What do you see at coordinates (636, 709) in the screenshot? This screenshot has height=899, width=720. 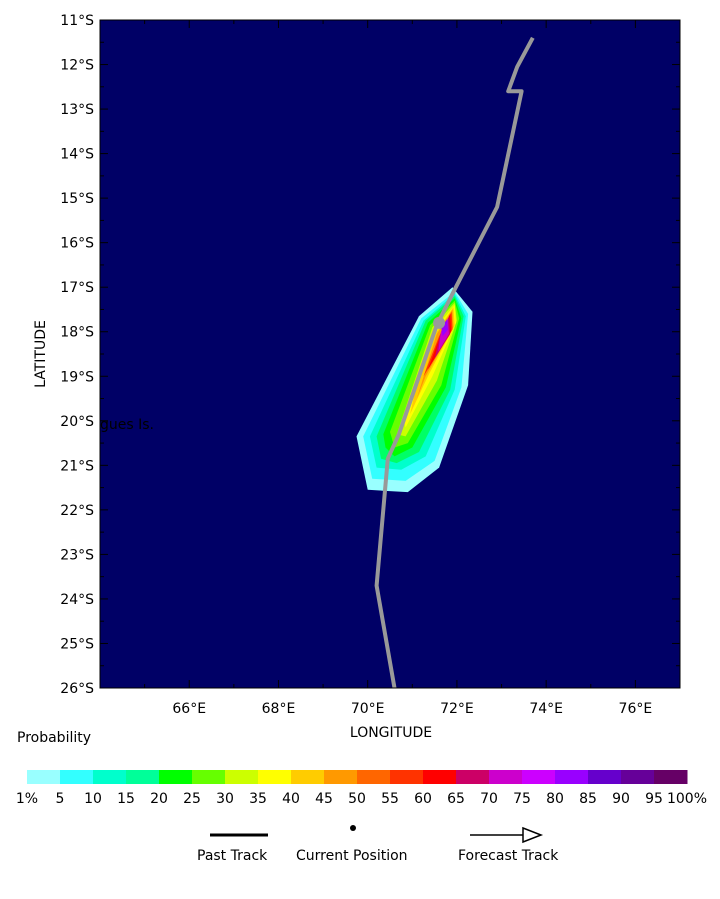 I see `lon-tick-label: 76°E` at bounding box center [636, 709].